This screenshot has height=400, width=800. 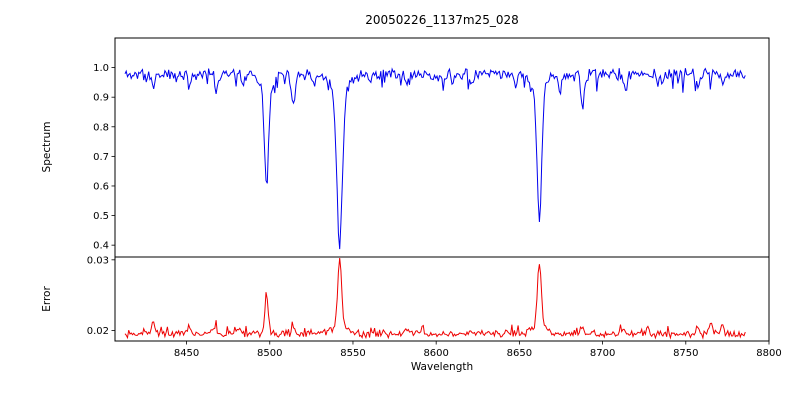 What do you see at coordinates (47, 147) in the screenshot?
I see `spectrum-y-axis-label: Spectrum` at bounding box center [47, 147].